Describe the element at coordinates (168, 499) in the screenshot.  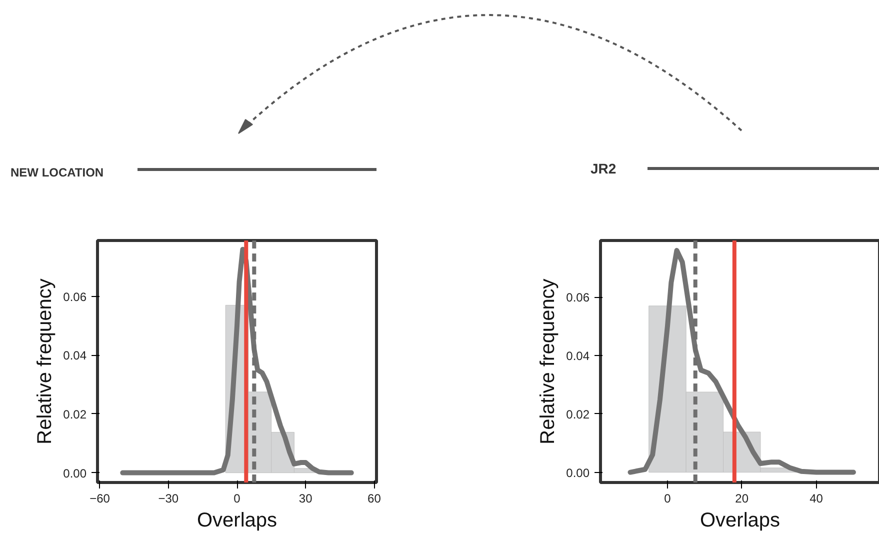
I see `x-tick-label: −30` at that location.